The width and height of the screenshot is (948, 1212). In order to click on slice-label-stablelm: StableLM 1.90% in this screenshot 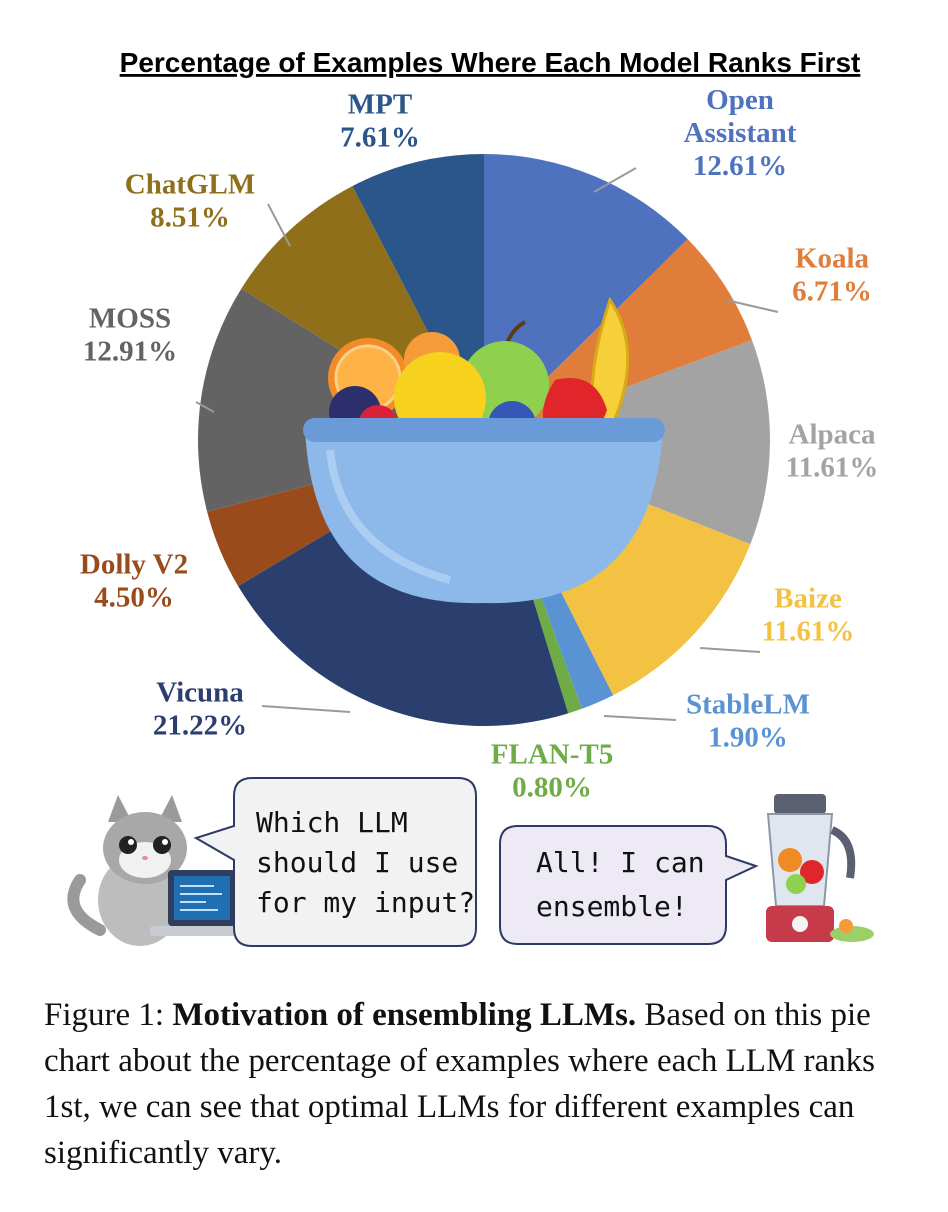, I will do `click(748, 721)`.